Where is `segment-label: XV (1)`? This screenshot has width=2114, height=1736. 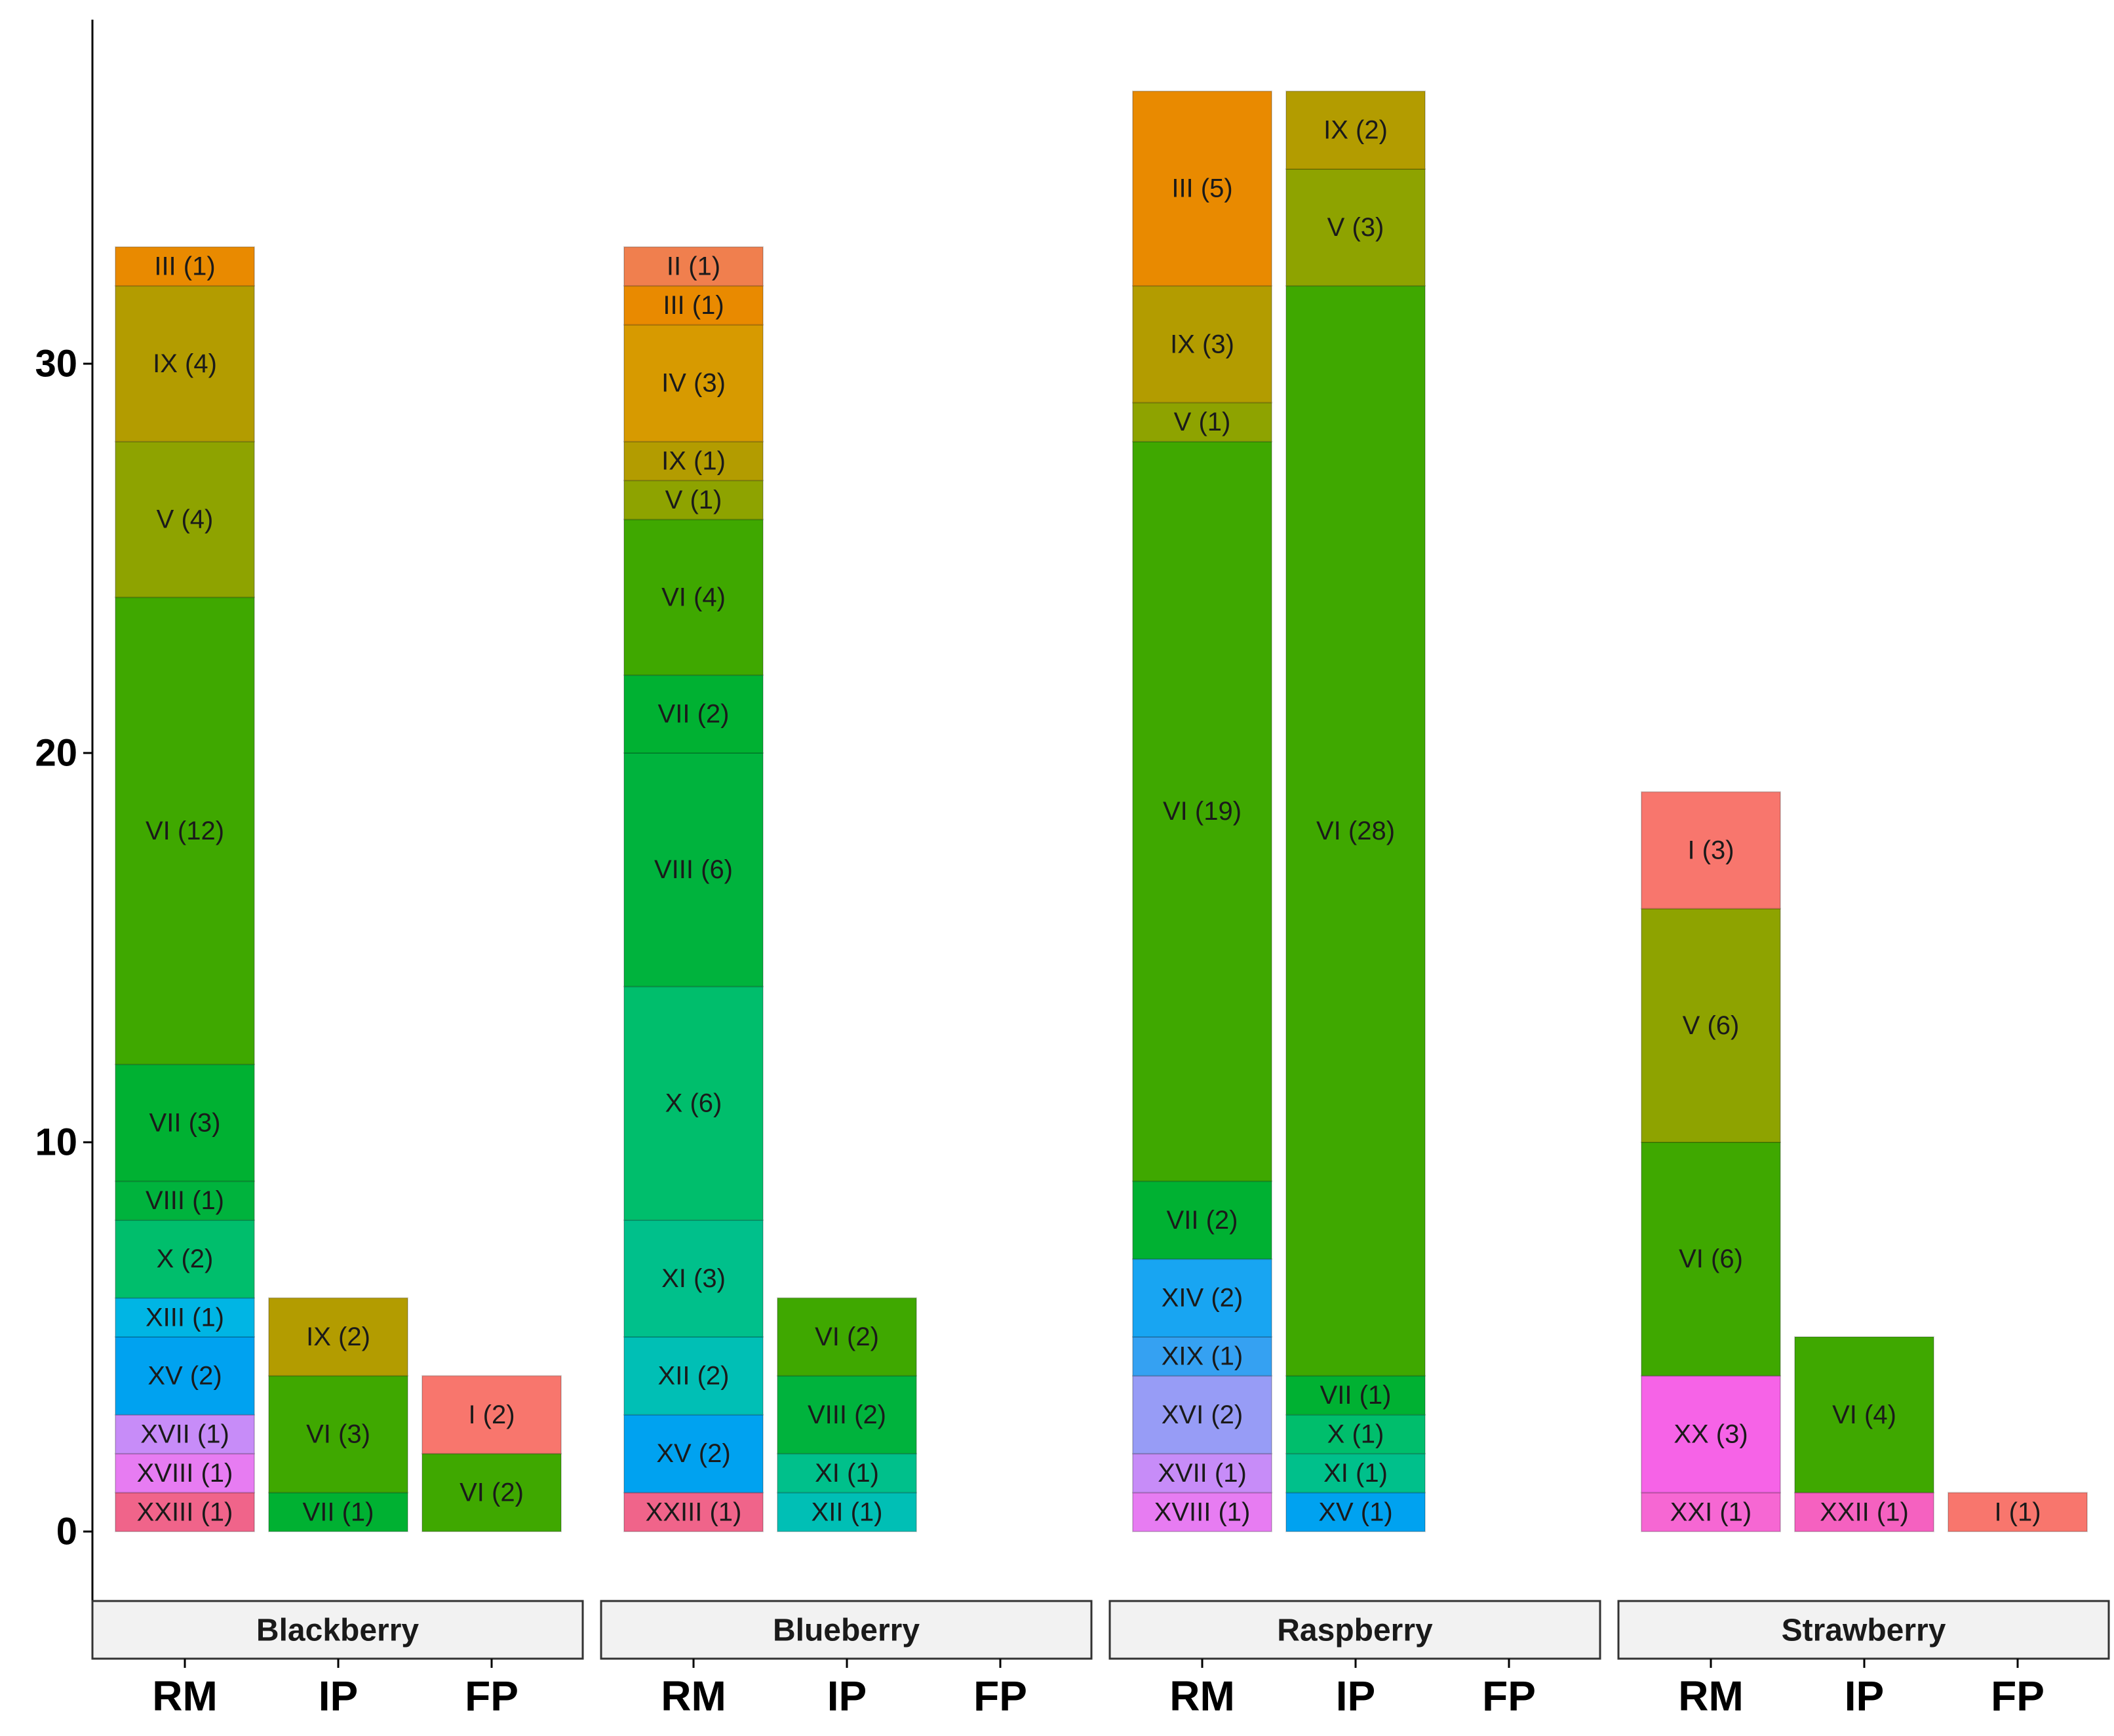
segment-label: XV (1) is located at coordinates (1355, 1511).